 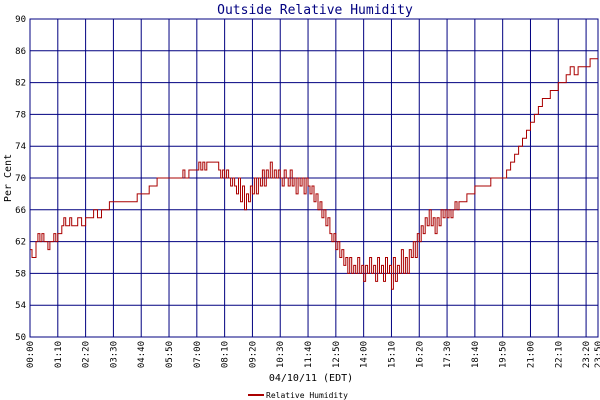 What do you see at coordinates (59, 354) in the screenshot?
I see `x-tick-label: 01:10` at bounding box center [59, 354].